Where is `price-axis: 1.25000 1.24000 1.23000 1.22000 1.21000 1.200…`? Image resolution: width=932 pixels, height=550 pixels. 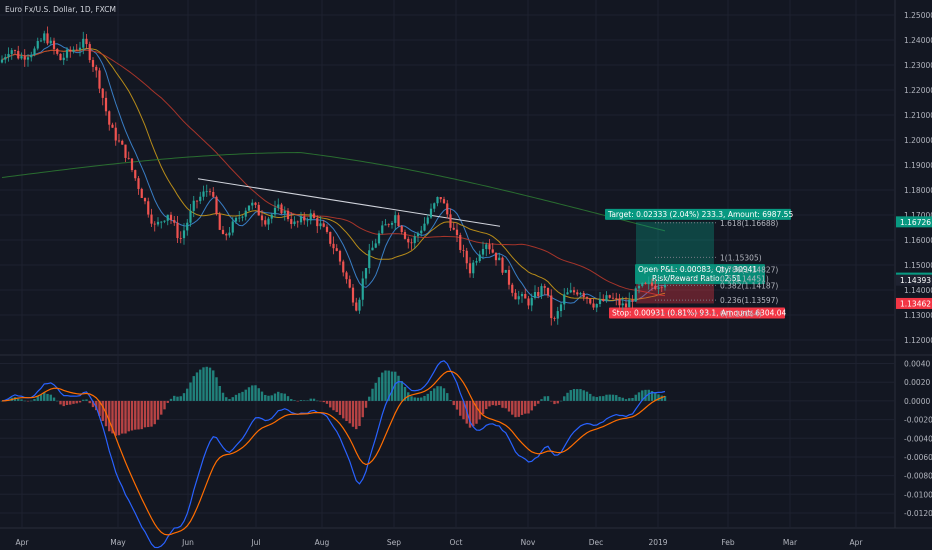
price-axis: 1.25000 1.24000 1.23000 1.22000 1.21000 1.200… is located at coordinates (918, 264).